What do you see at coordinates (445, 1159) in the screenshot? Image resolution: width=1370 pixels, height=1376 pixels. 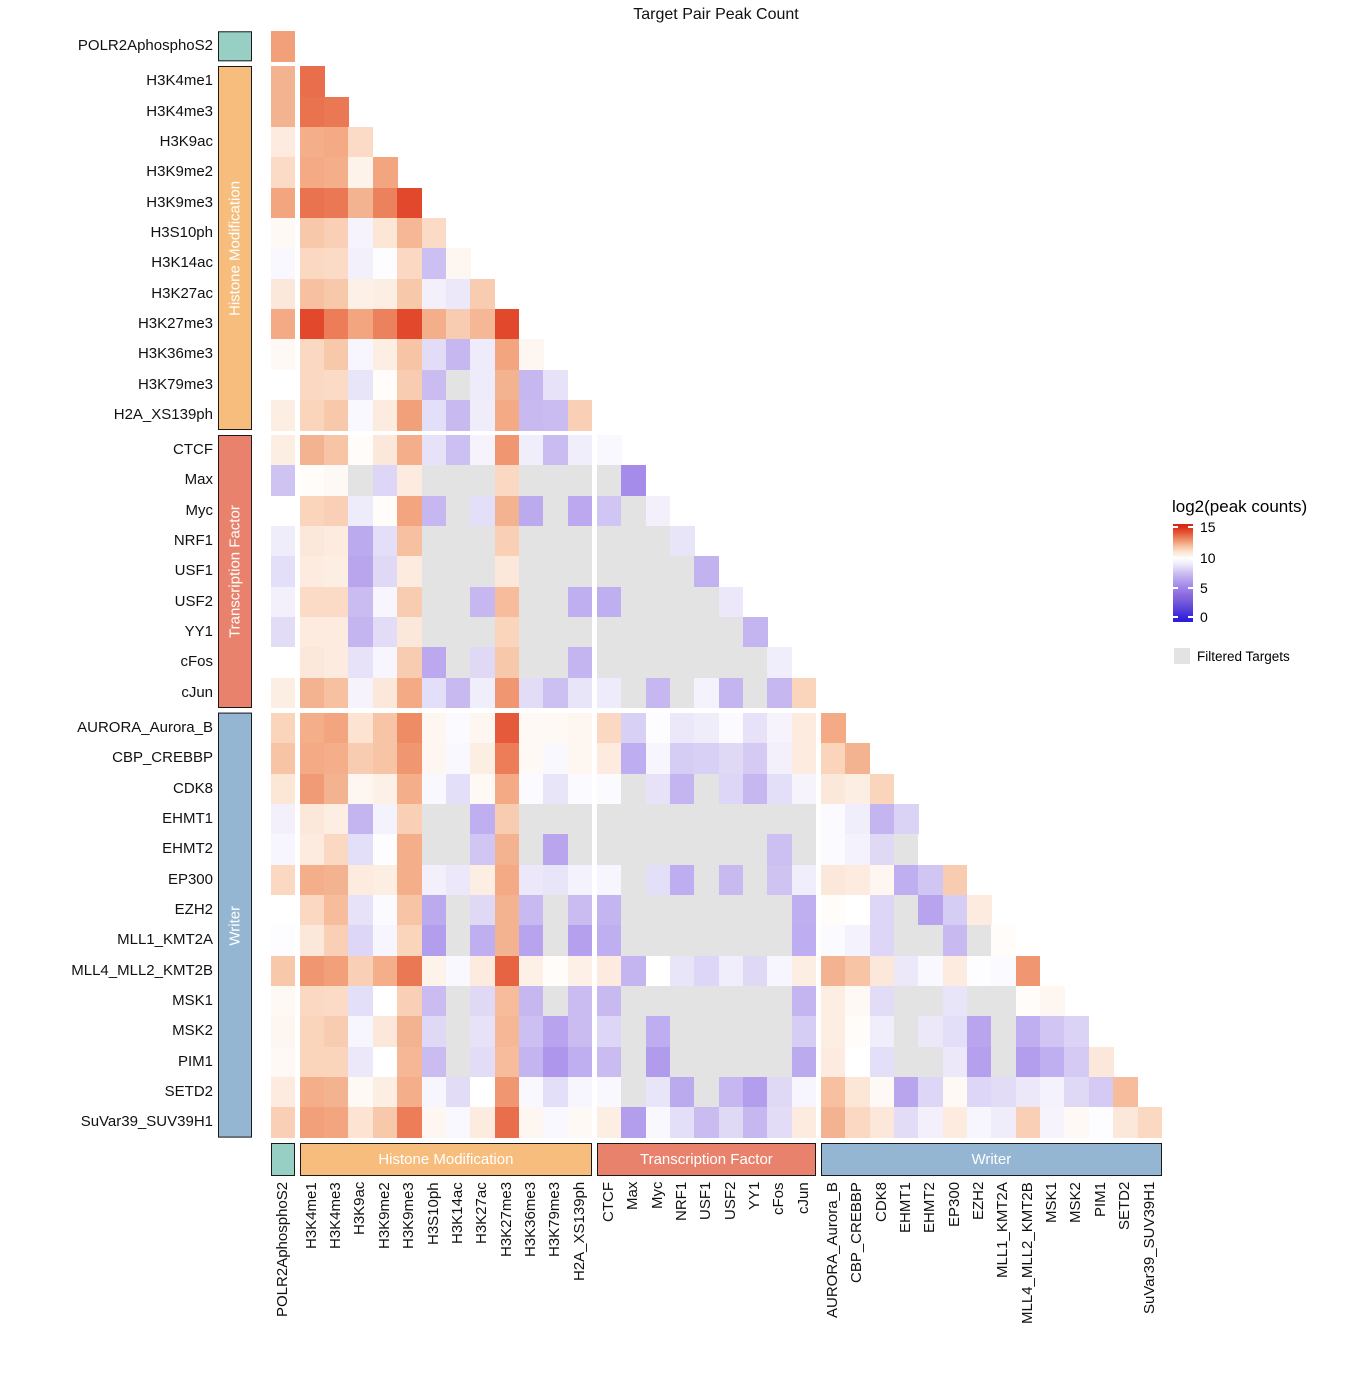 I see `column-group-bar: Histone Modification` at bounding box center [445, 1159].